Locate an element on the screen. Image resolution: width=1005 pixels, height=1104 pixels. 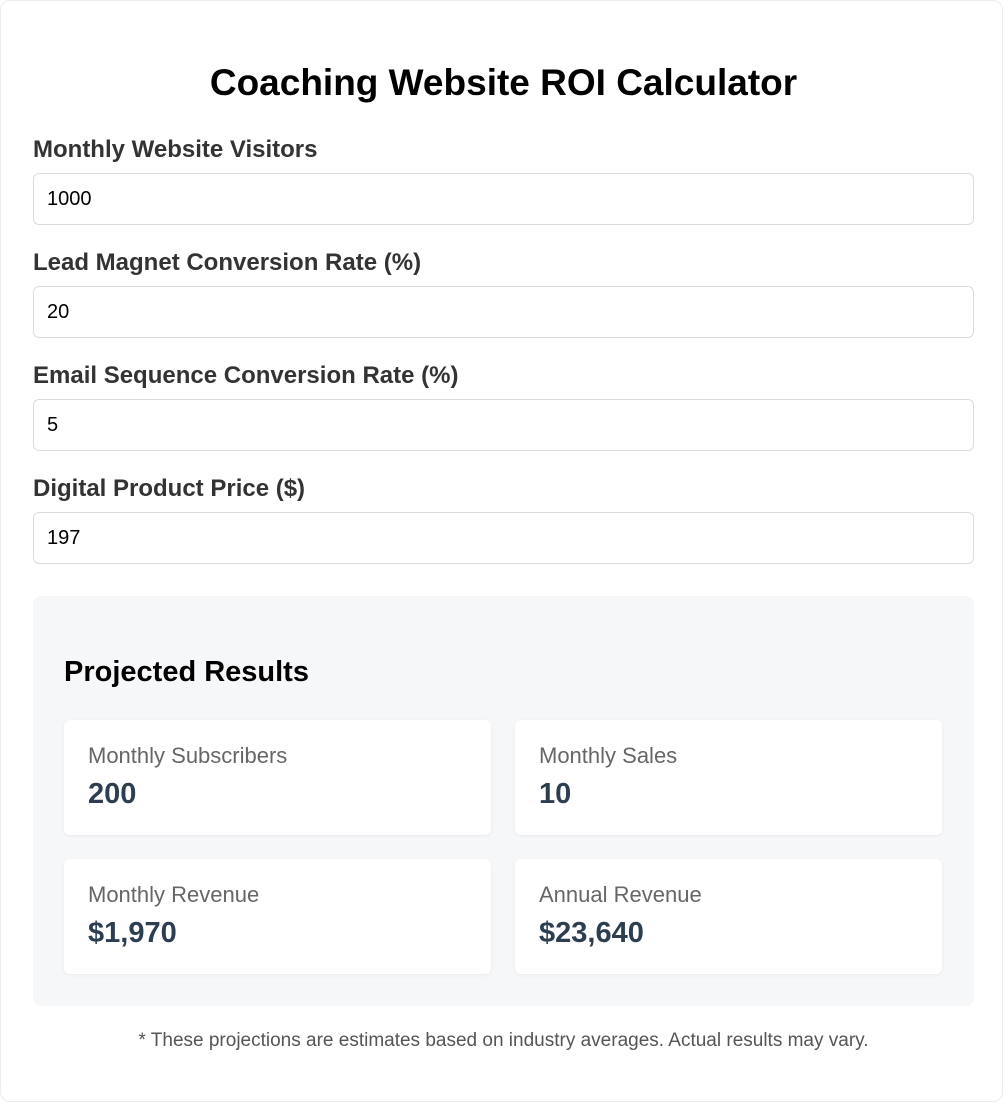
metric-label: Monthly Revenue is located at coordinates (174, 894).